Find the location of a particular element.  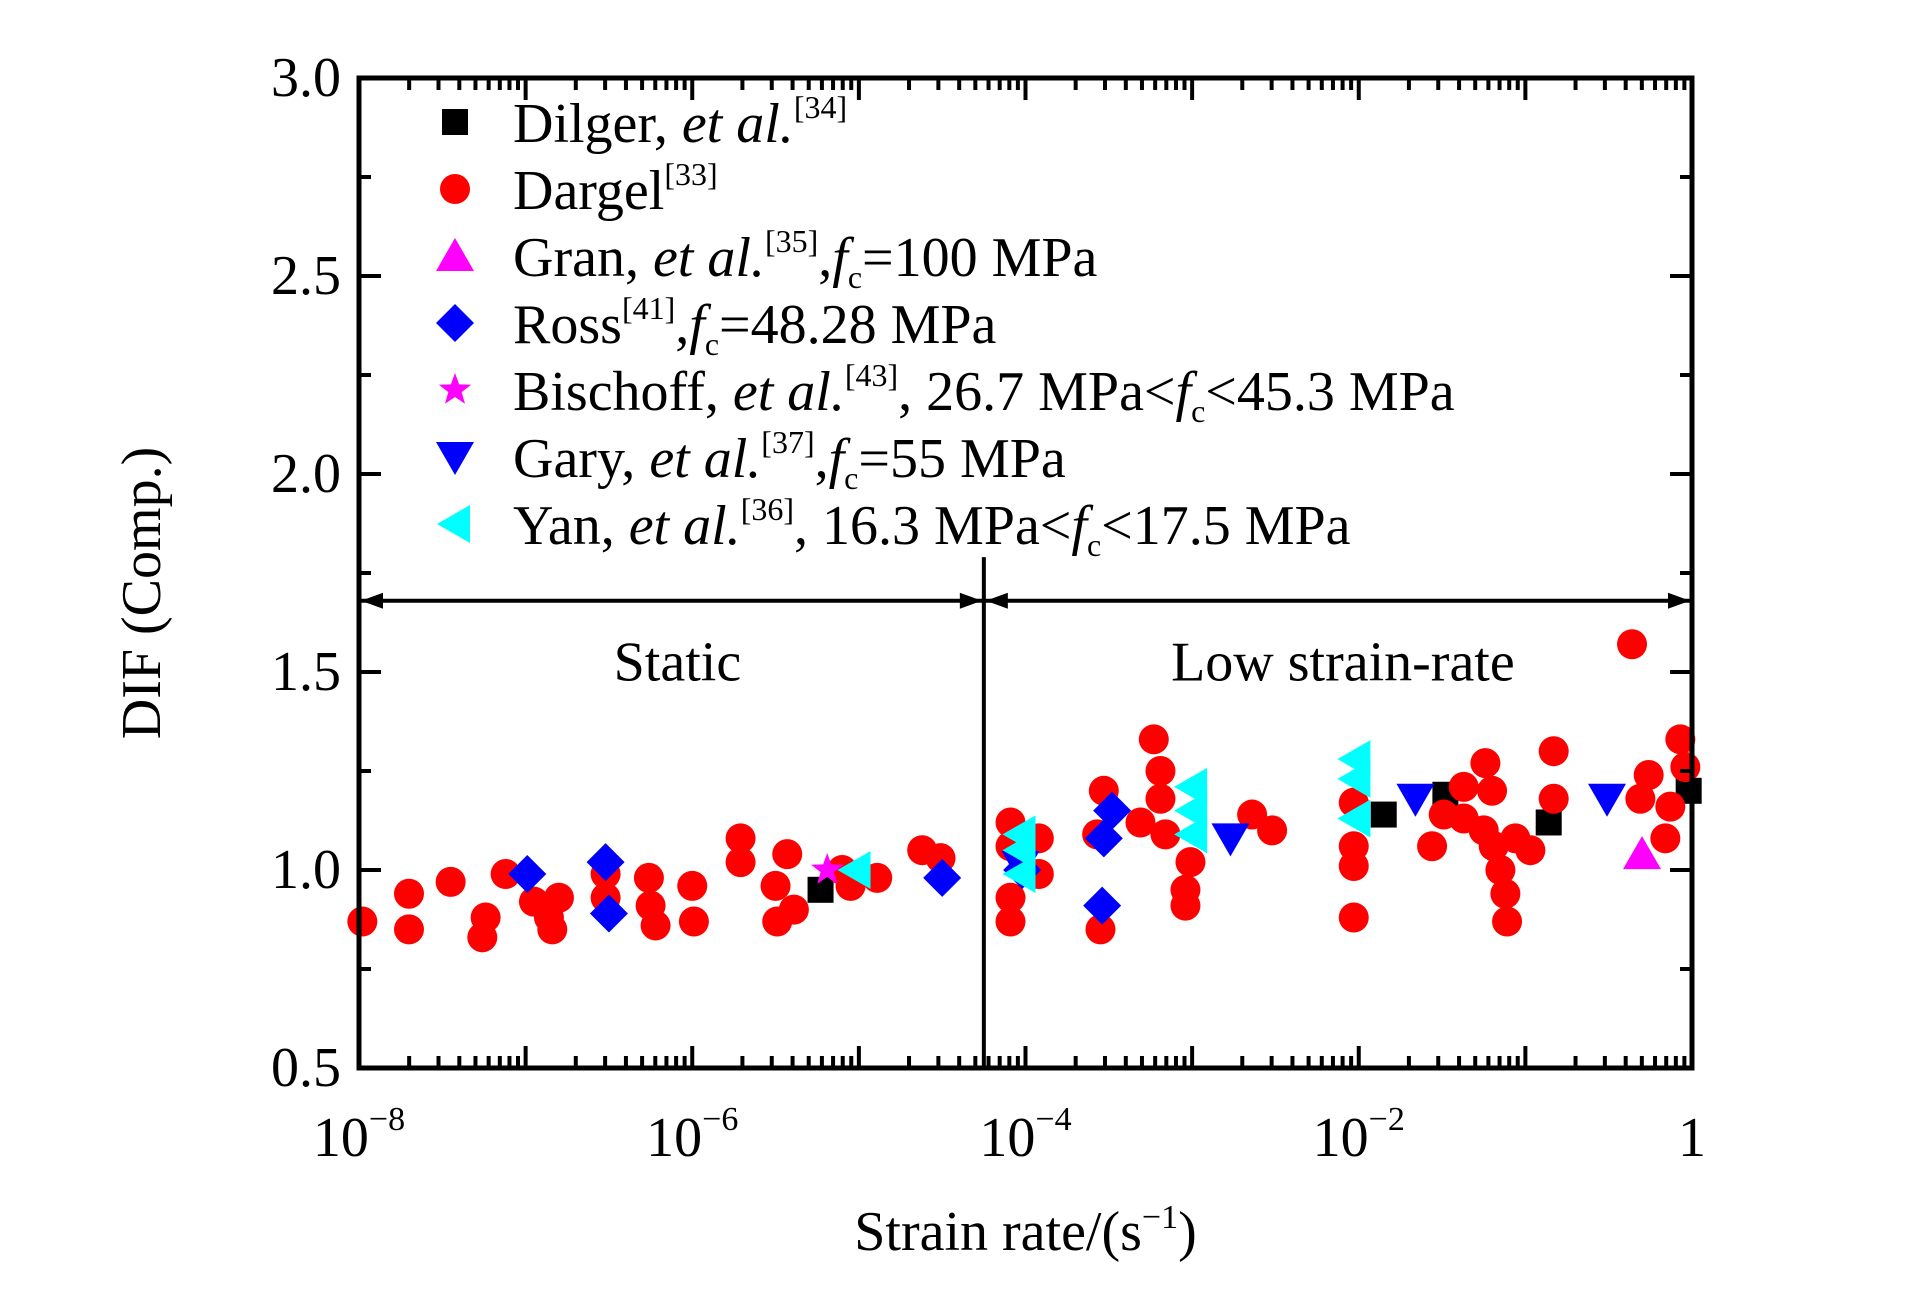

legend-strength: <45.3 MPa is located at coordinates (1330, 392).